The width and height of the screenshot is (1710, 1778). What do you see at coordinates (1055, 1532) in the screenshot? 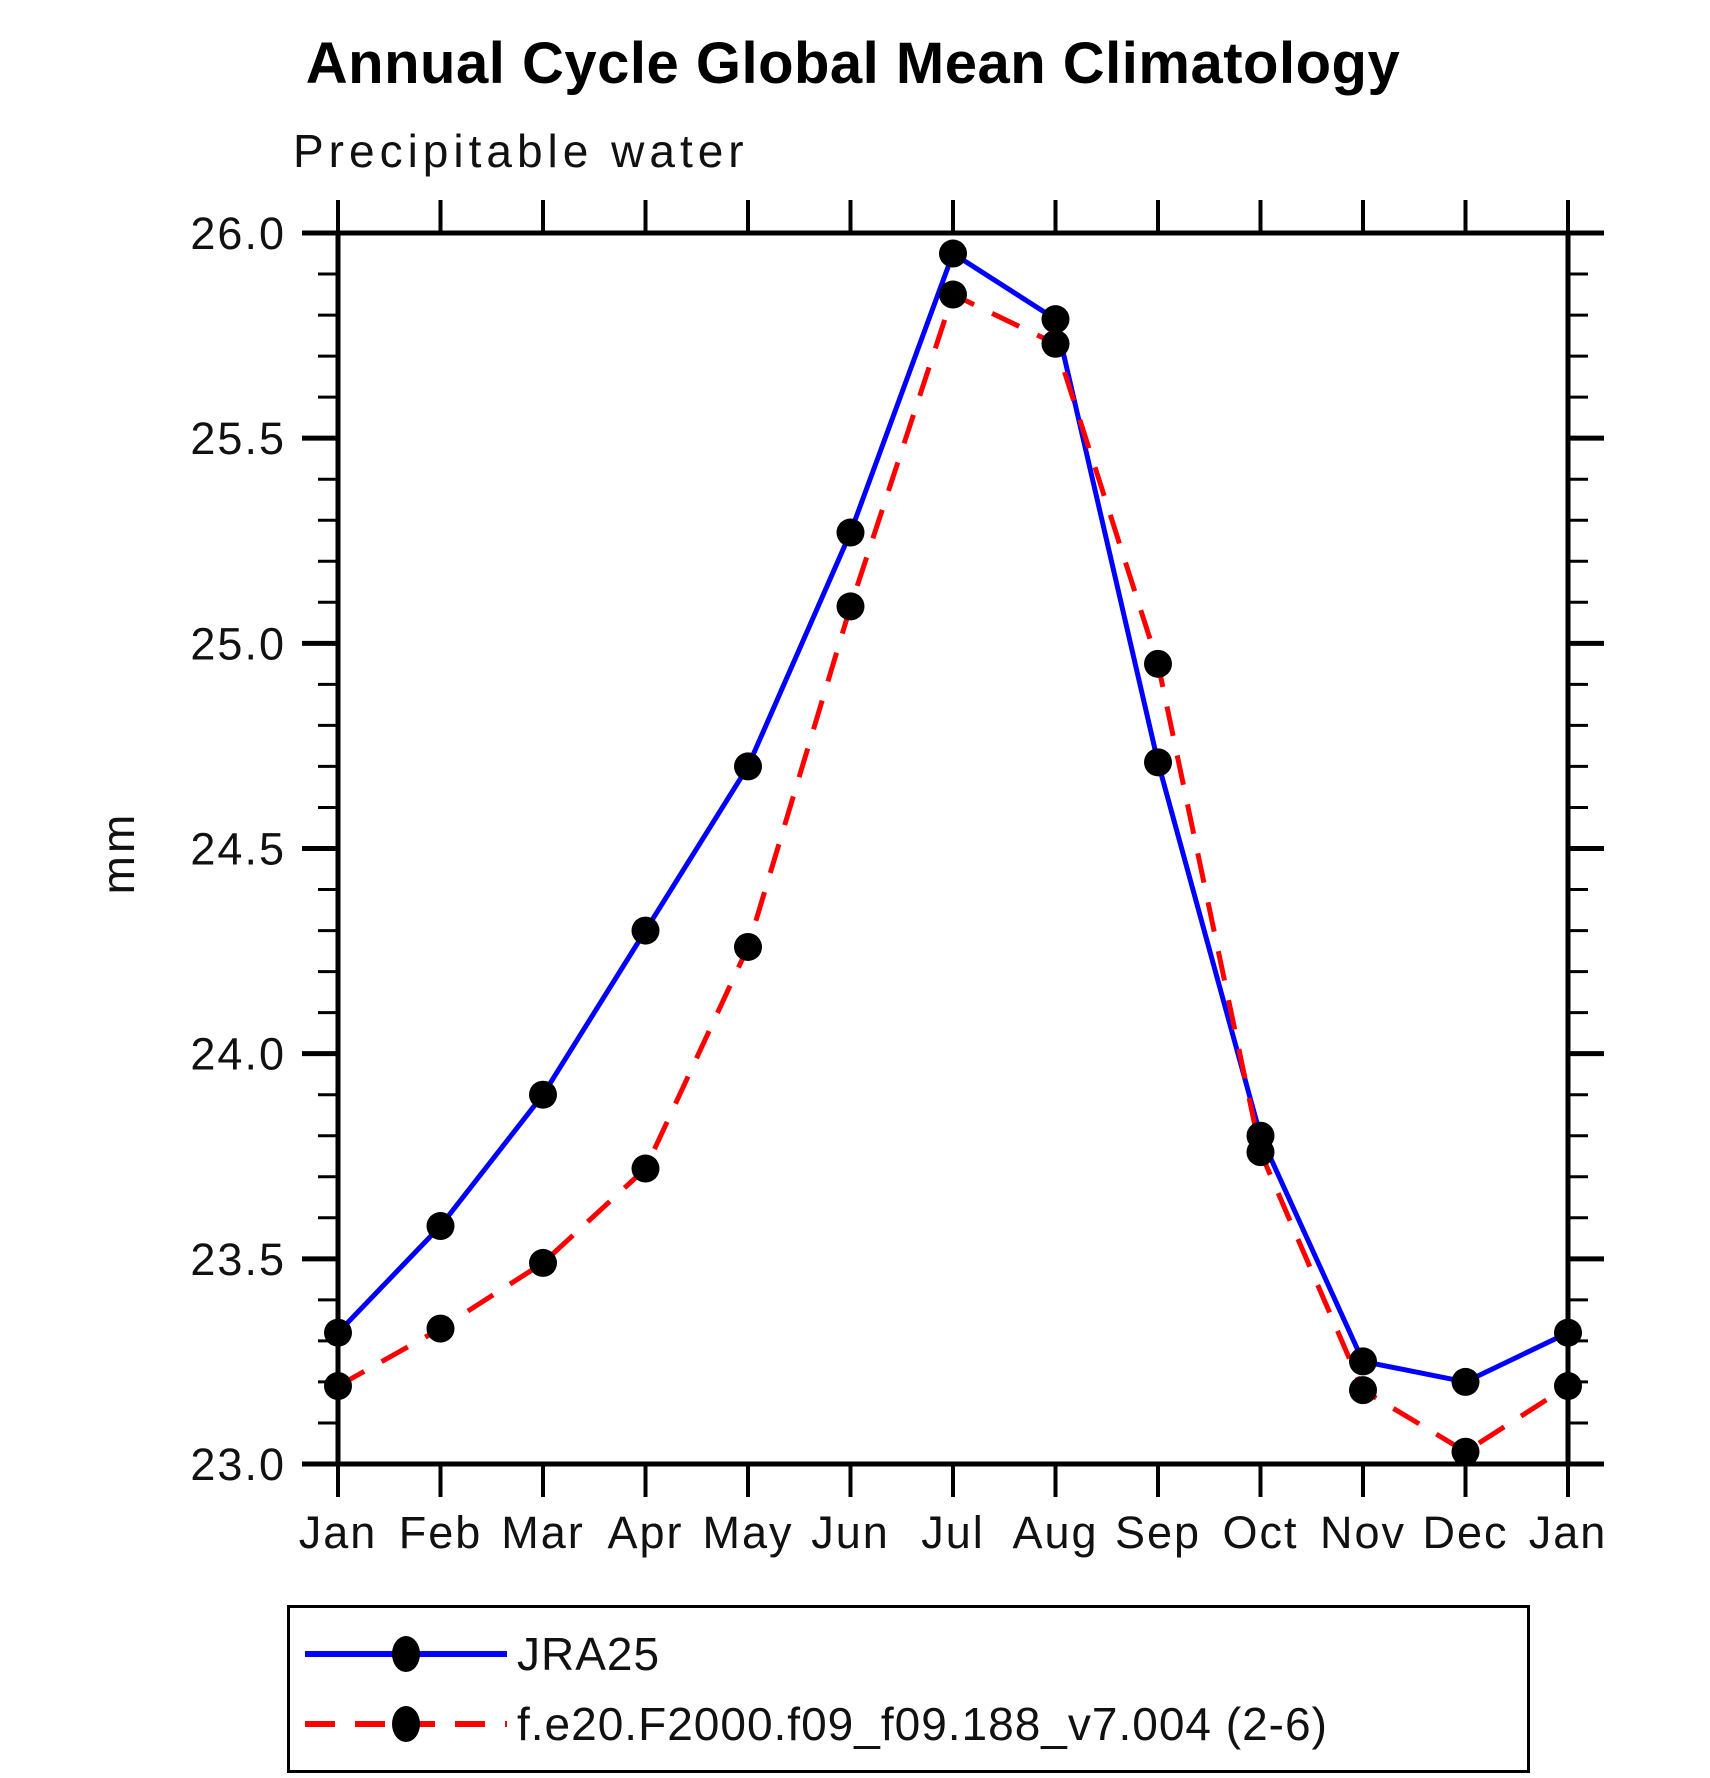
I see `x-tick-label: Aug` at bounding box center [1055, 1532].